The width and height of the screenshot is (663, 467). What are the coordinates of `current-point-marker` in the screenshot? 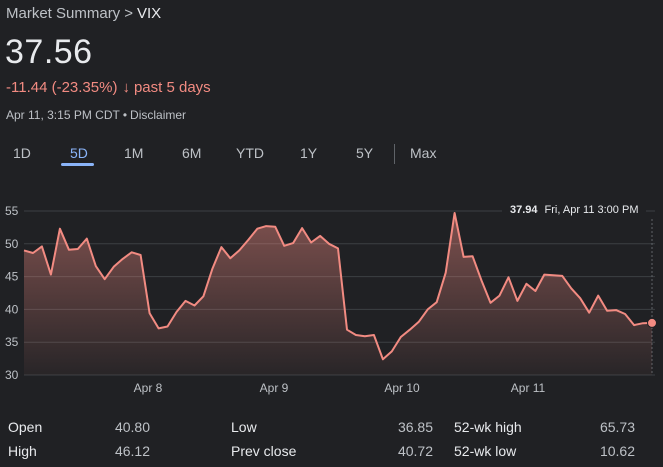 It's located at (652, 322).